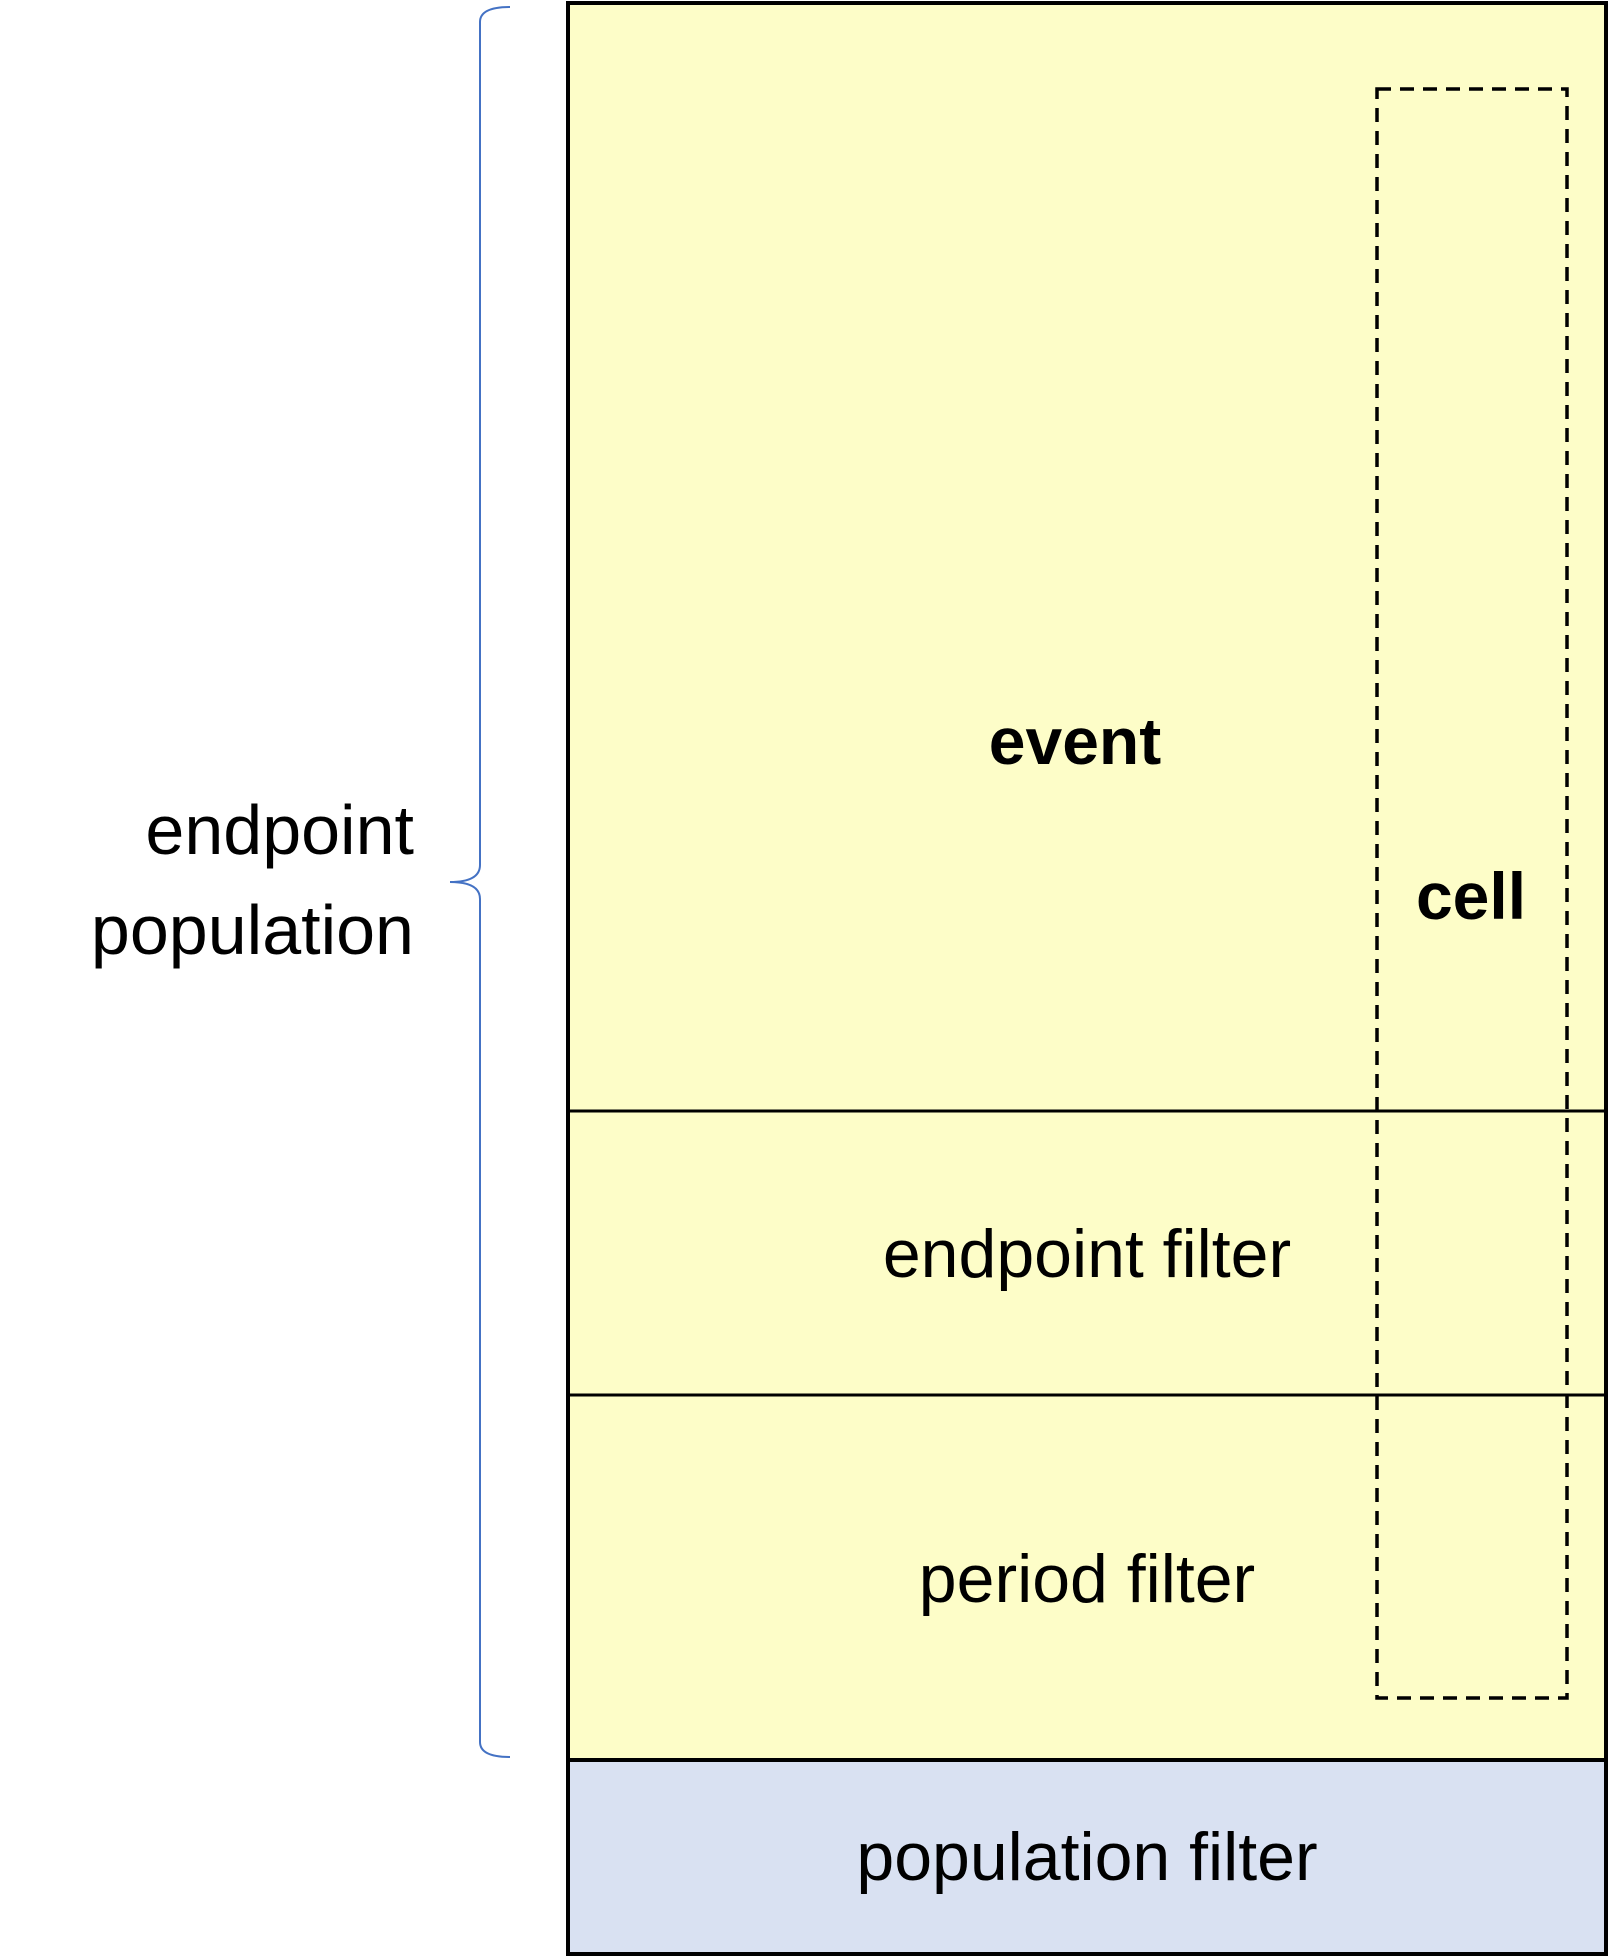  I want to click on side-label-line2: population, so click(252, 930).